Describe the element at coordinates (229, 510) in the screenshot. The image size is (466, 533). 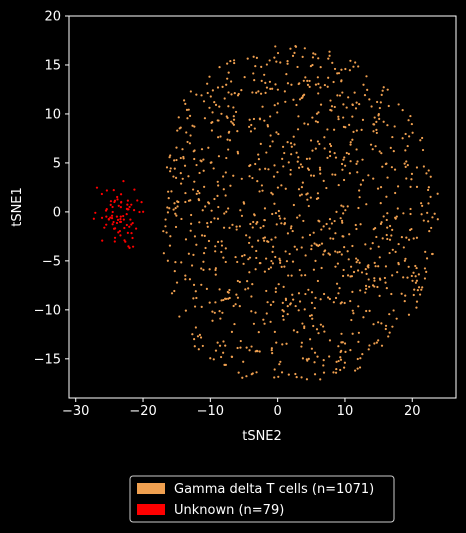
I see `legend-label-unknown: Unknown (n=79)` at that location.